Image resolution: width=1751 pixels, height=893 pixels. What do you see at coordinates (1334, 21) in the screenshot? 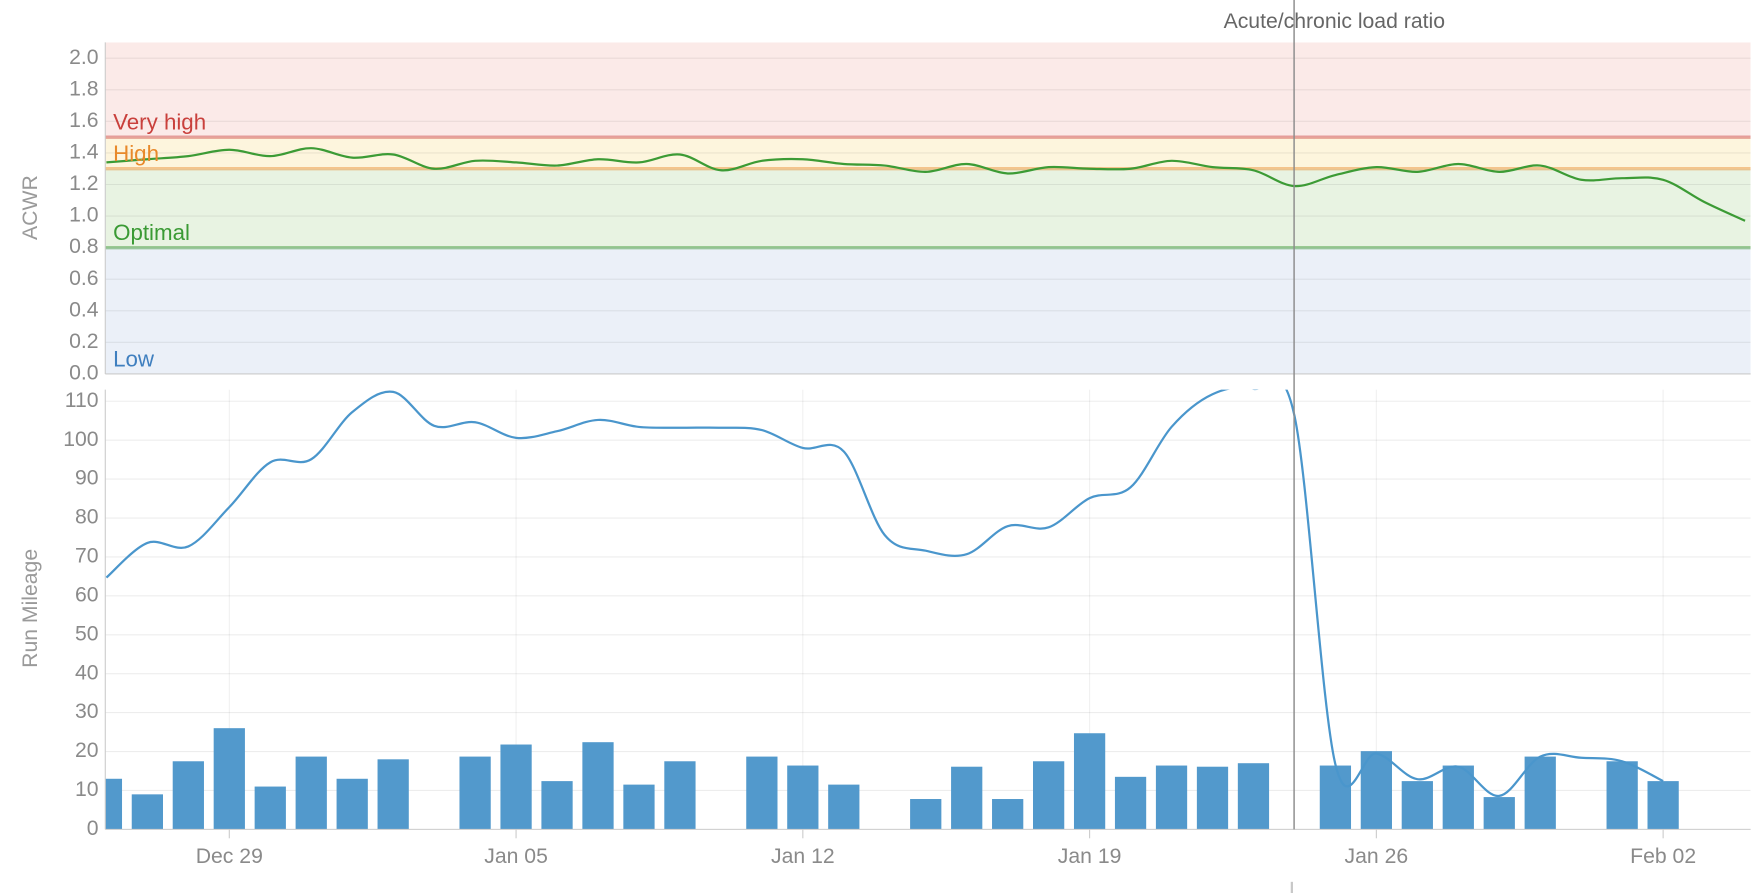
I see `annotation: Acute/chronic load ratio` at bounding box center [1334, 21].